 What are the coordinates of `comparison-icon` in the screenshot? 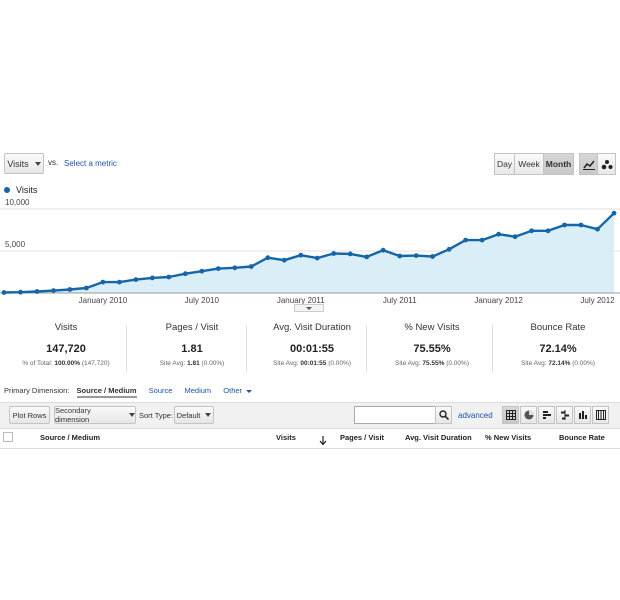 It's located at (564, 415).